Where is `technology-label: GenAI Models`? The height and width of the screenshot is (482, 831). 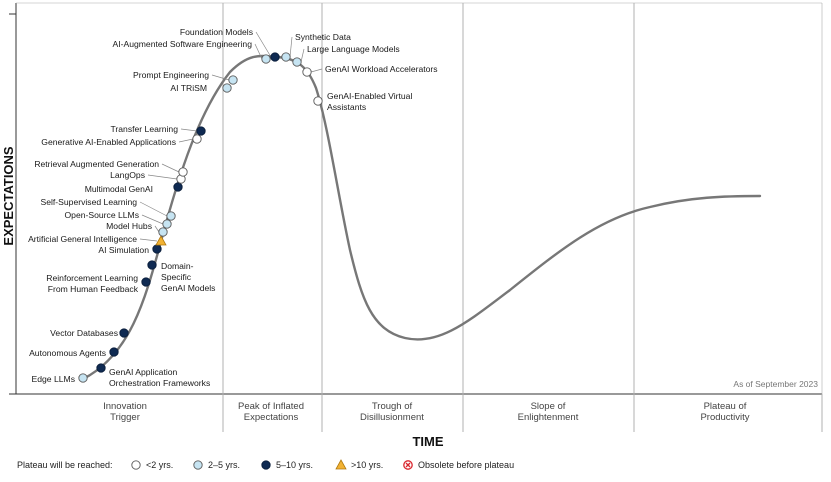
technology-label: GenAI Models is located at coordinates (188, 288).